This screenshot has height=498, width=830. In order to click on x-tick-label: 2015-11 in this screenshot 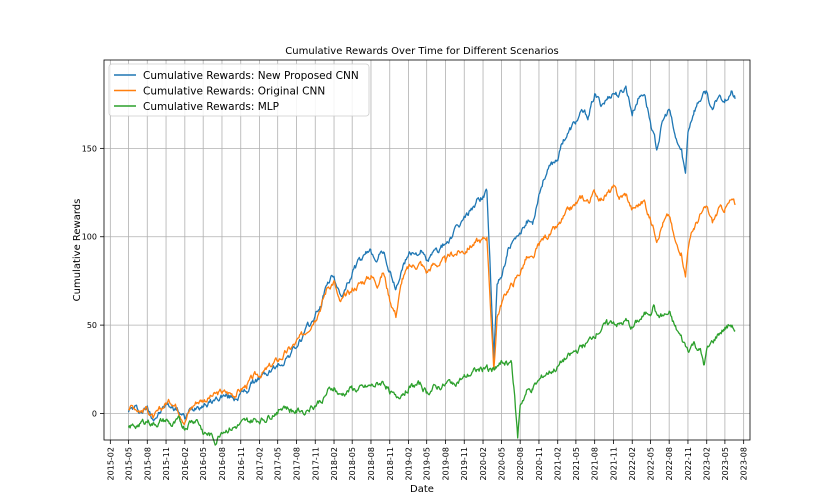, I will do `click(166, 463)`.